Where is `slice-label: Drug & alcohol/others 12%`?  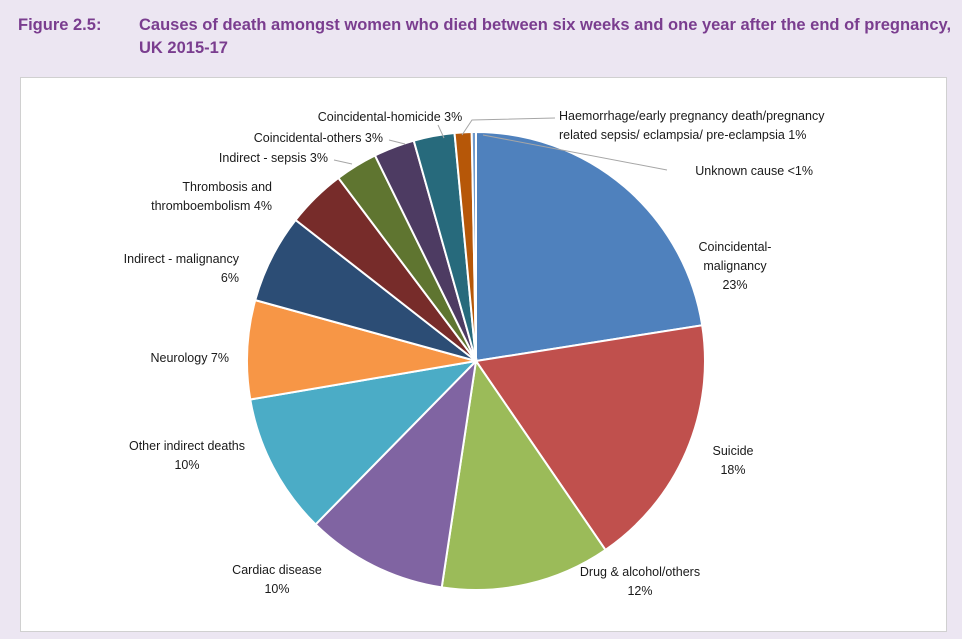
slice-label: Drug & alcohol/others 12% is located at coordinates (640, 581).